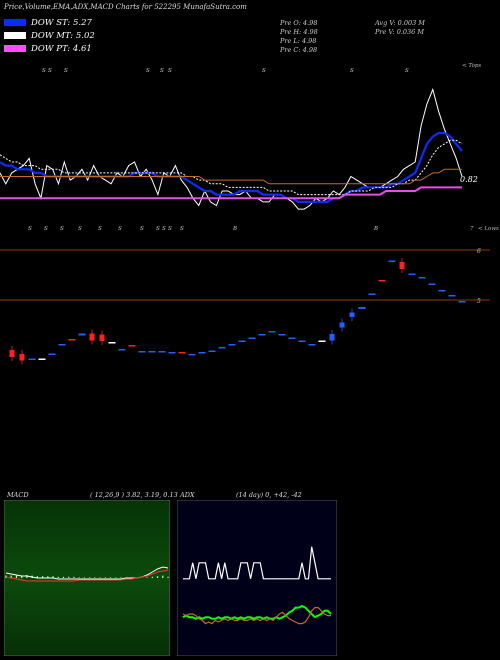  Describe the element at coordinates (61, 23) in the screenshot. I see `legend-label-st: DOW ST: 5.27` at that location.